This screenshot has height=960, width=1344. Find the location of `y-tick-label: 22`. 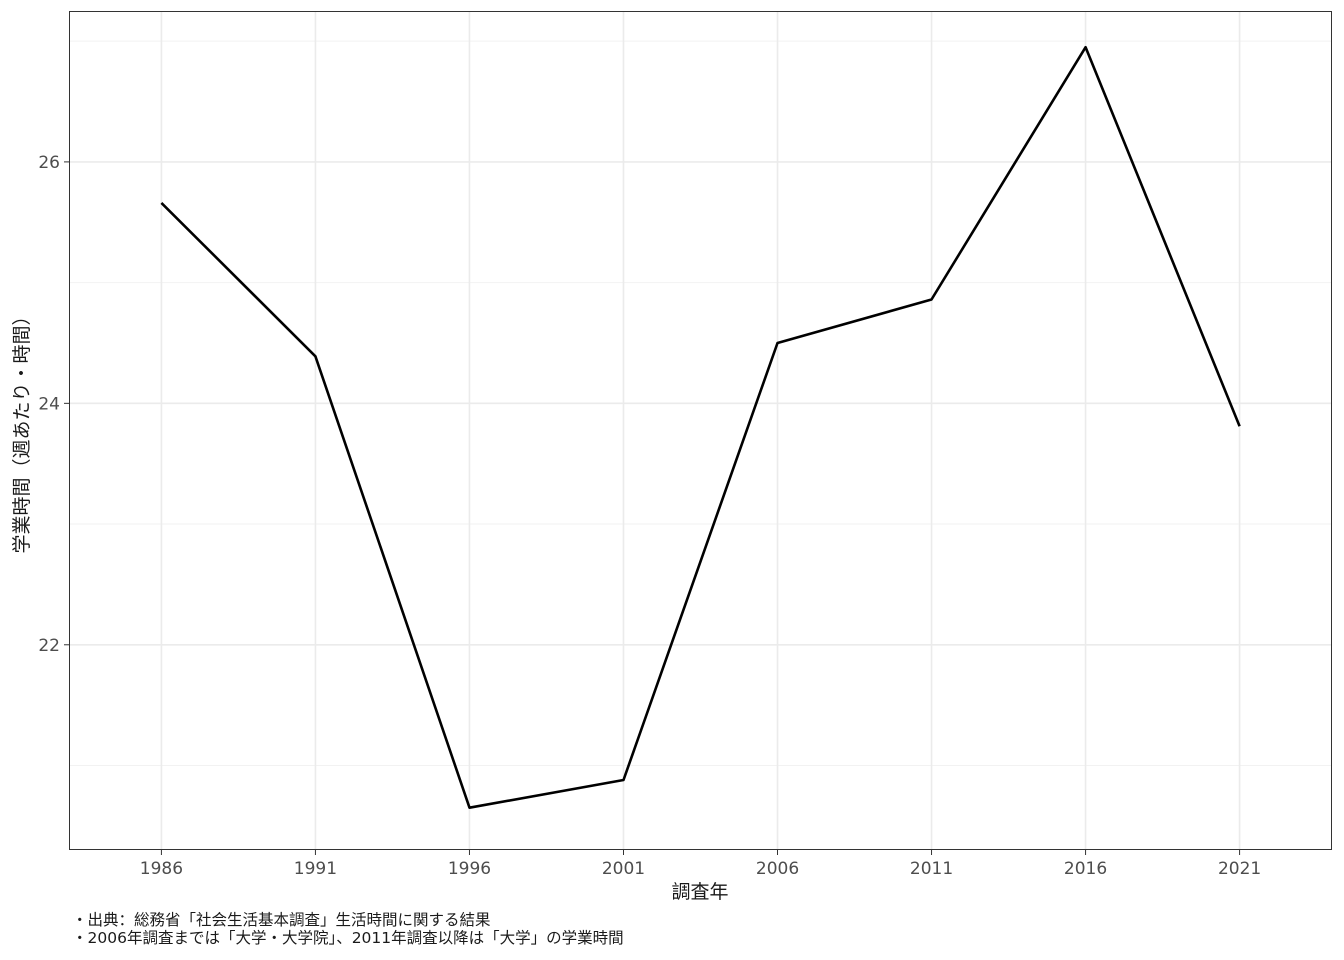

y-tick-label: 22 is located at coordinates (49, 646).